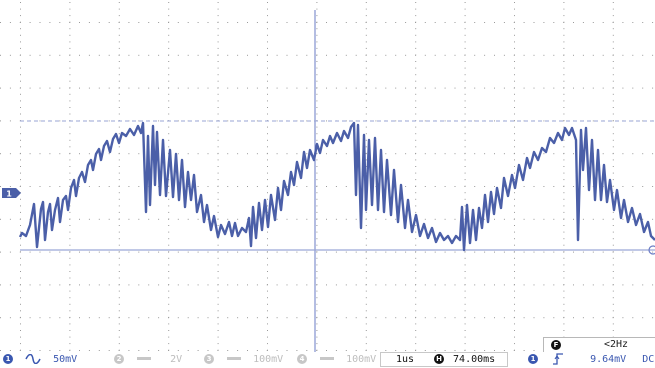 The width and height of the screenshot is (655, 368). I want to click on channel-1-marker-label: 1, so click(9, 194).